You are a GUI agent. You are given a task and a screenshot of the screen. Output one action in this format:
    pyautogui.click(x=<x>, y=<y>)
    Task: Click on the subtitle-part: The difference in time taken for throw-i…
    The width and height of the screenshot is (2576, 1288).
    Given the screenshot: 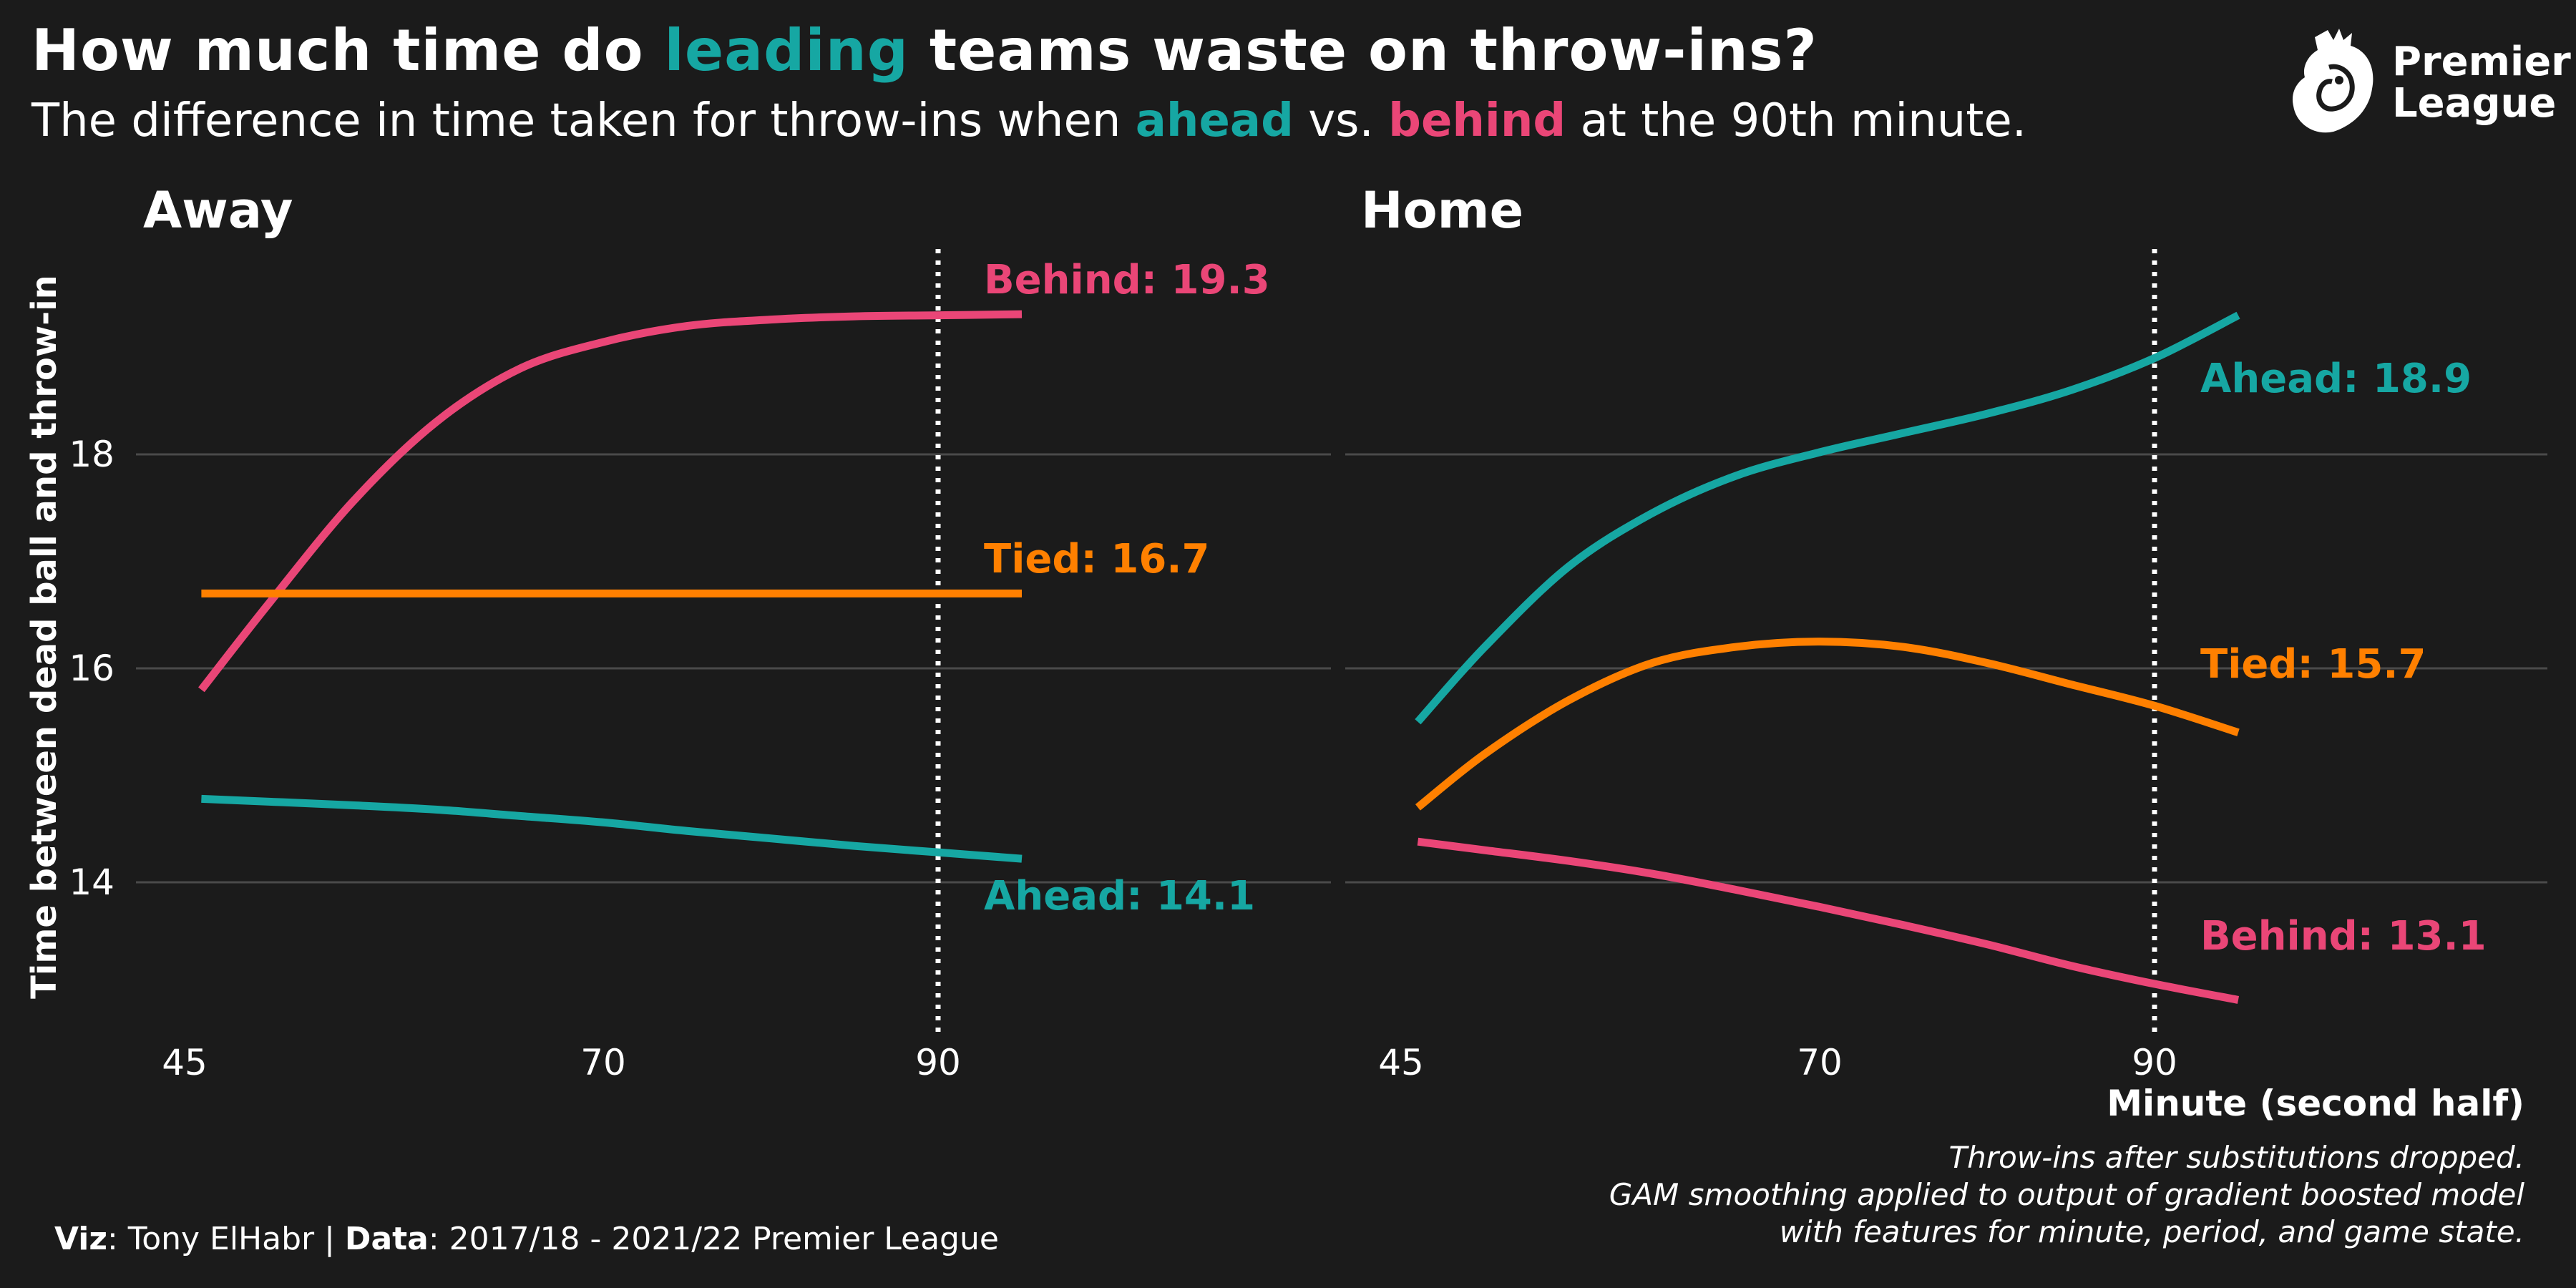 What is the action you would take?
    pyautogui.click(x=583, y=120)
    